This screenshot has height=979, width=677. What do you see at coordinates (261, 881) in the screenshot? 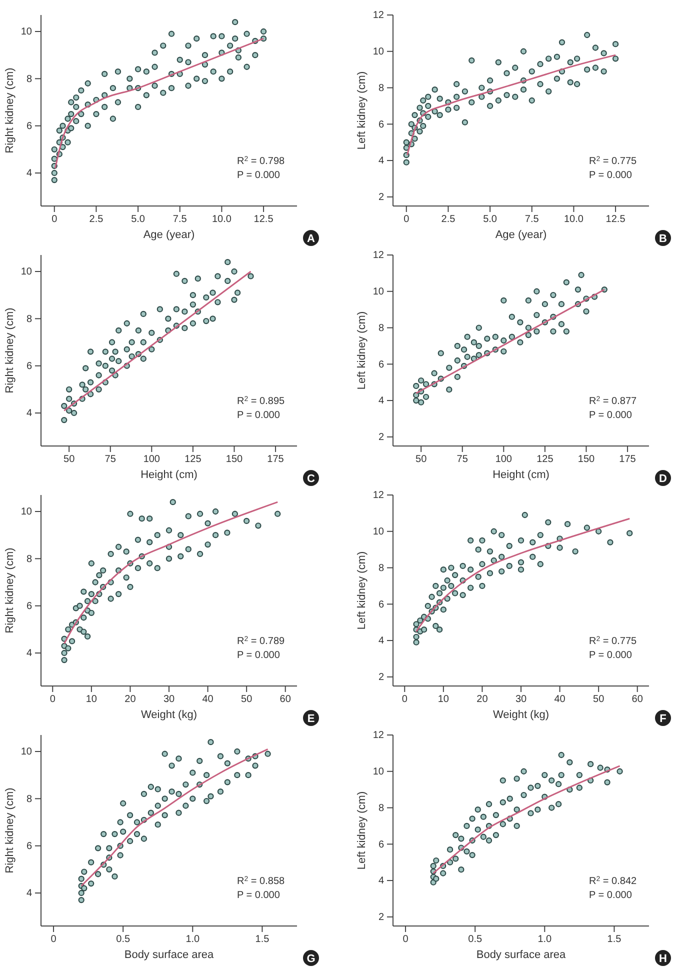
I see `annotation: R$^{2}$ = 0.858` at bounding box center [261, 881].